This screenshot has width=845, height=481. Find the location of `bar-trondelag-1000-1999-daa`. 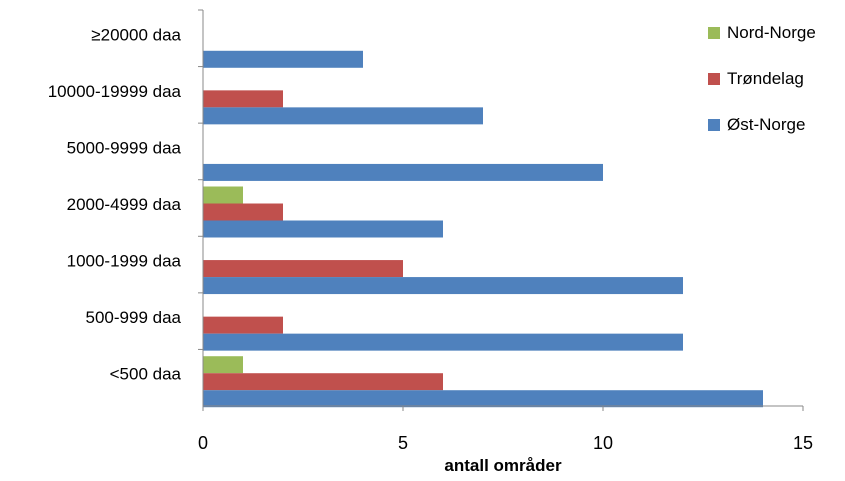

bar-trondelag-1000-1999-daa is located at coordinates (303, 269).